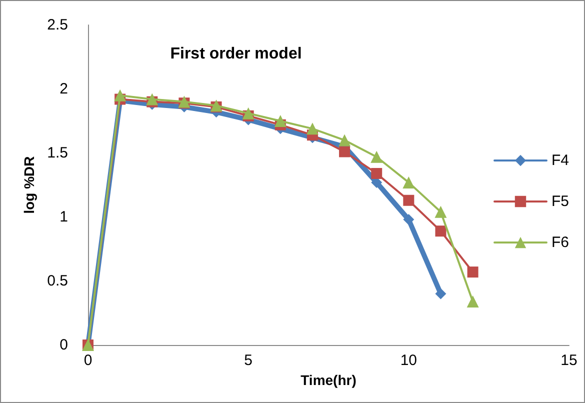 The image size is (585, 403). What do you see at coordinates (57, 153) in the screenshot?
I see `y-tick-label: 1.5` at bounding box center [57, 153].